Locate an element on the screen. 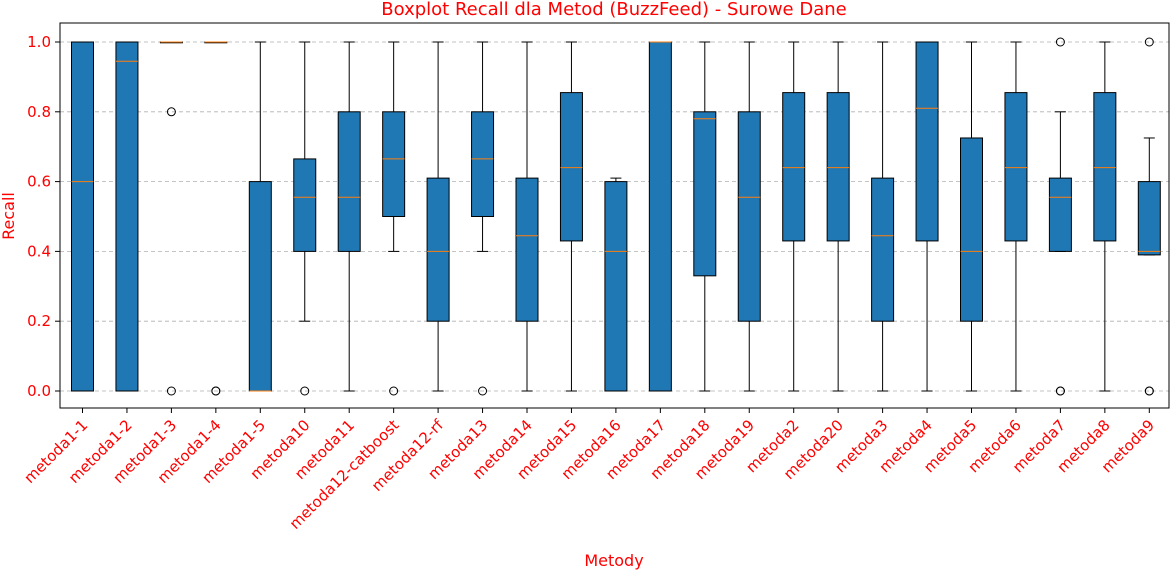 This screenshot has height=570, width=1170. box-metoda6 is located at coordinates (1016, 216).